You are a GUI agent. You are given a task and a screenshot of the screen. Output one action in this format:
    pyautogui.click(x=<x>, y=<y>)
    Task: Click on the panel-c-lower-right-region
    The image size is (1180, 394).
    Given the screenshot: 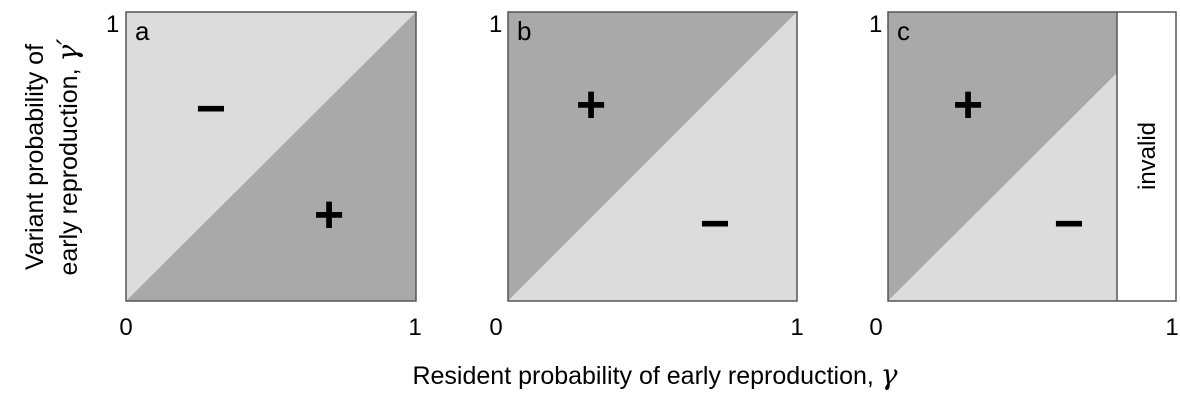 What is the action you would take?
    pyautogui.click(x=1002, y=187)
    